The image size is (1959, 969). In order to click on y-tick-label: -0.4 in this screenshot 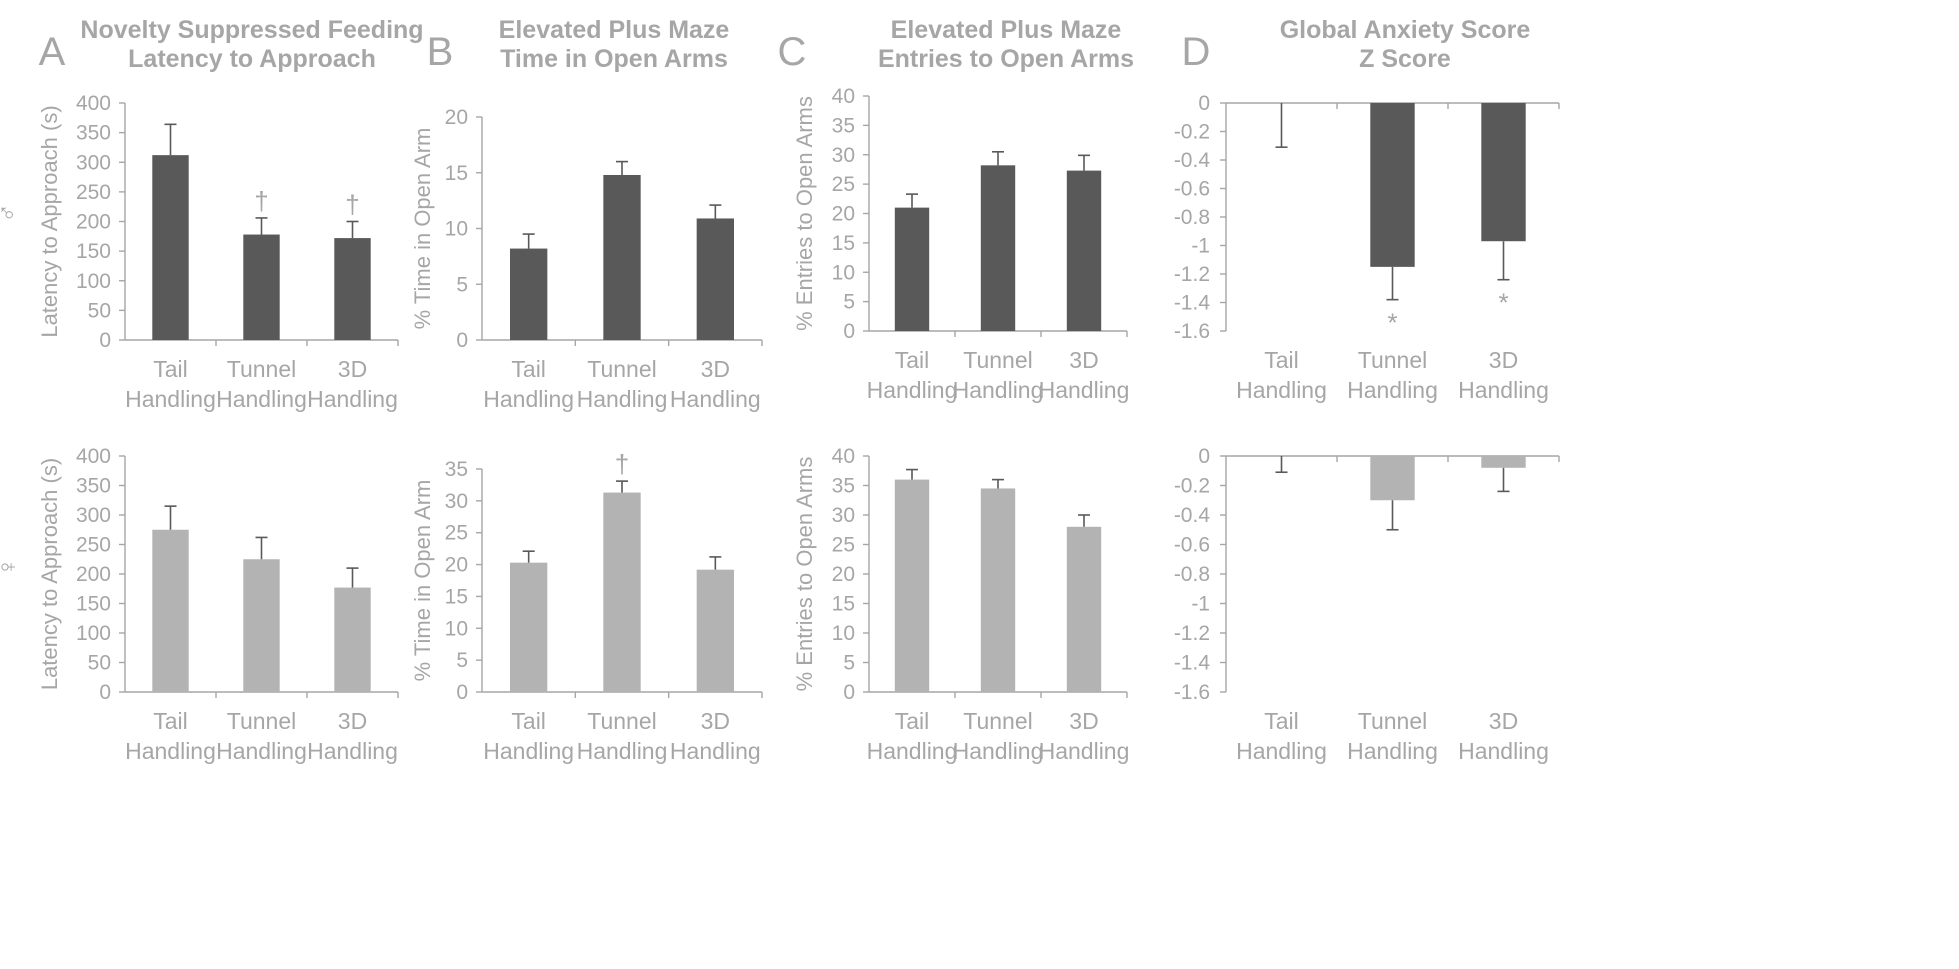, I will do `click(1192, 515)`.